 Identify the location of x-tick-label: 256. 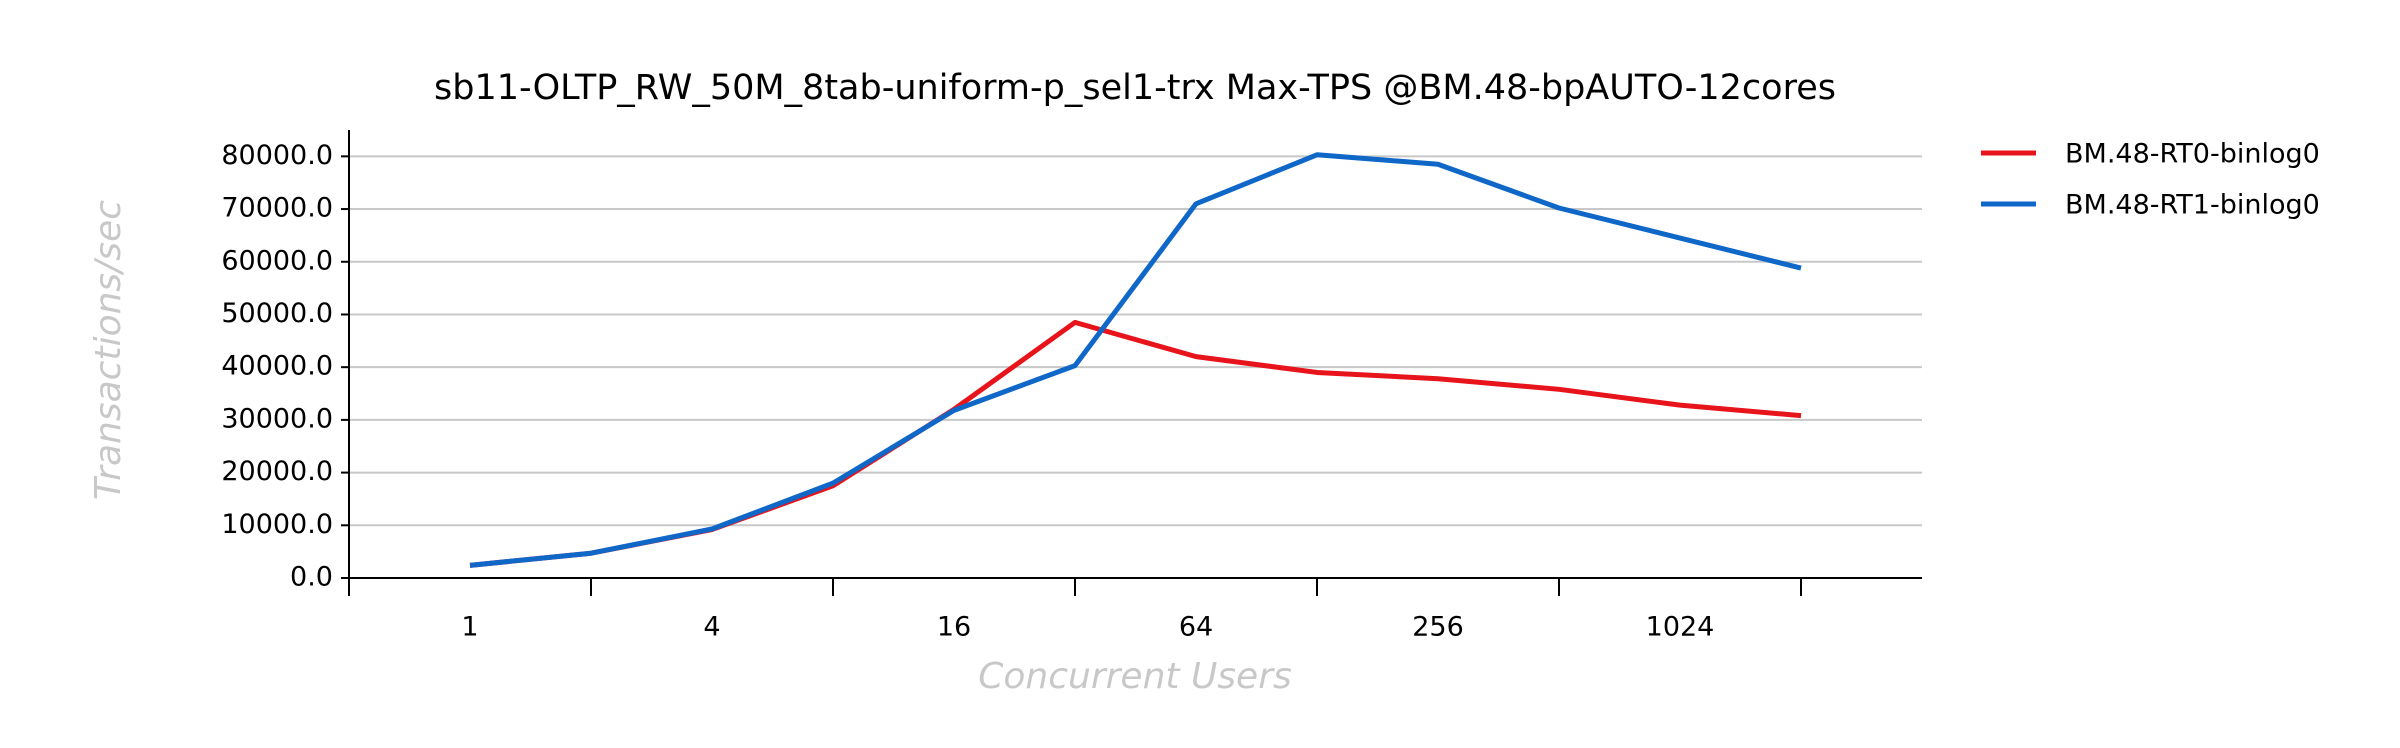
(1438, 627).